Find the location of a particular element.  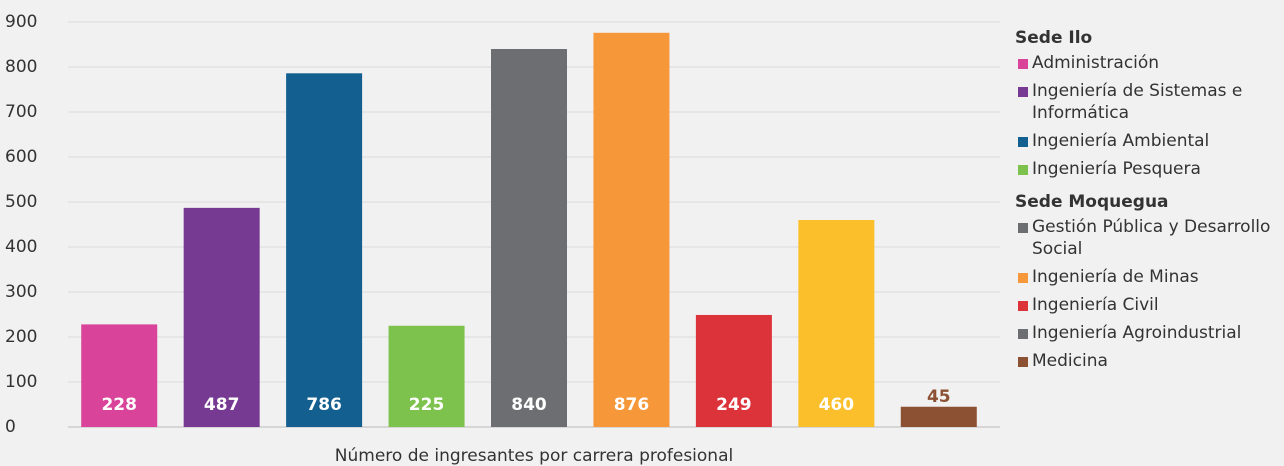

y-tick-label: 400 is located at coordinates (21, 247).